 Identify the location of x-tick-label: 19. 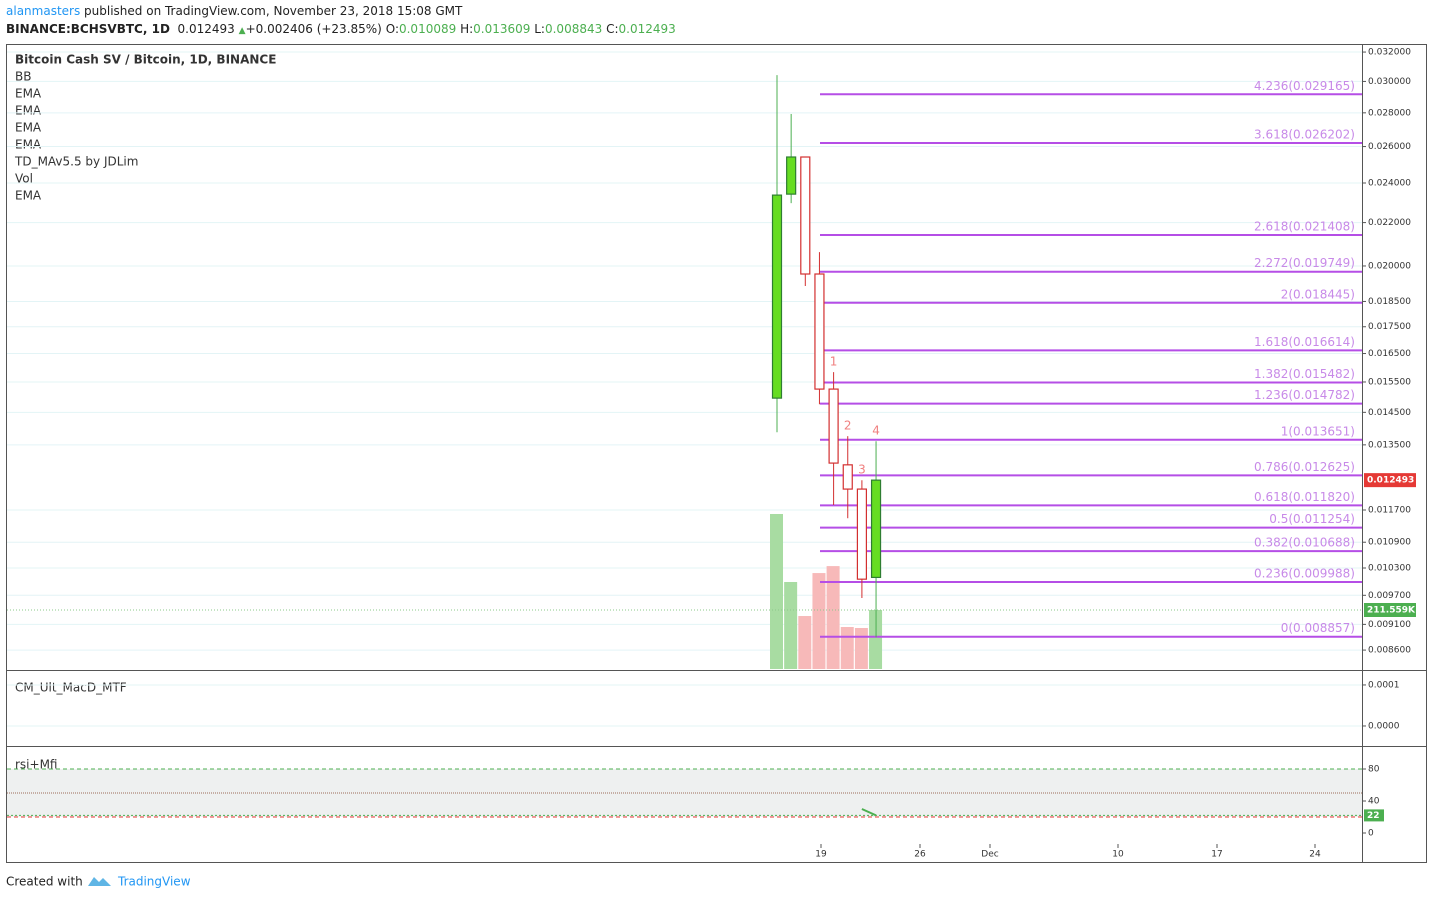
(821, 855).